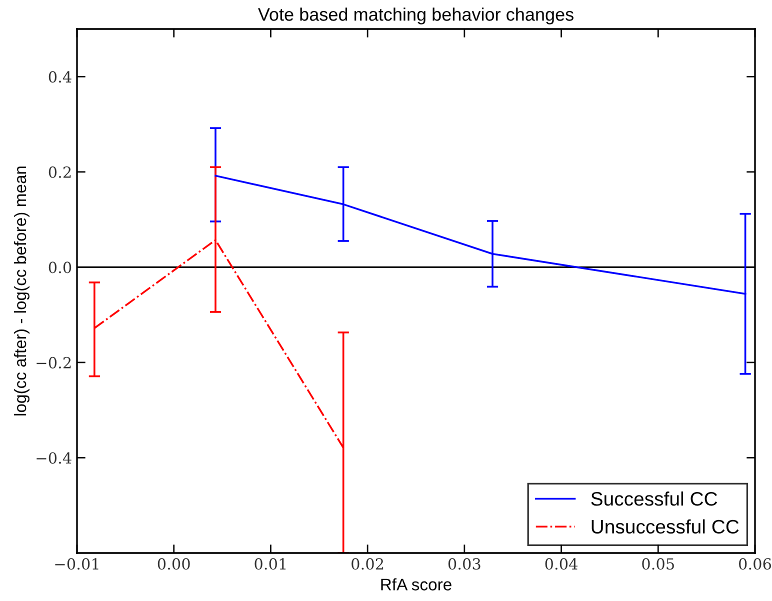 The width and height of the screenshot is (772, 601). I want to click on x-tick-label: 0.03, so click(464, 564).